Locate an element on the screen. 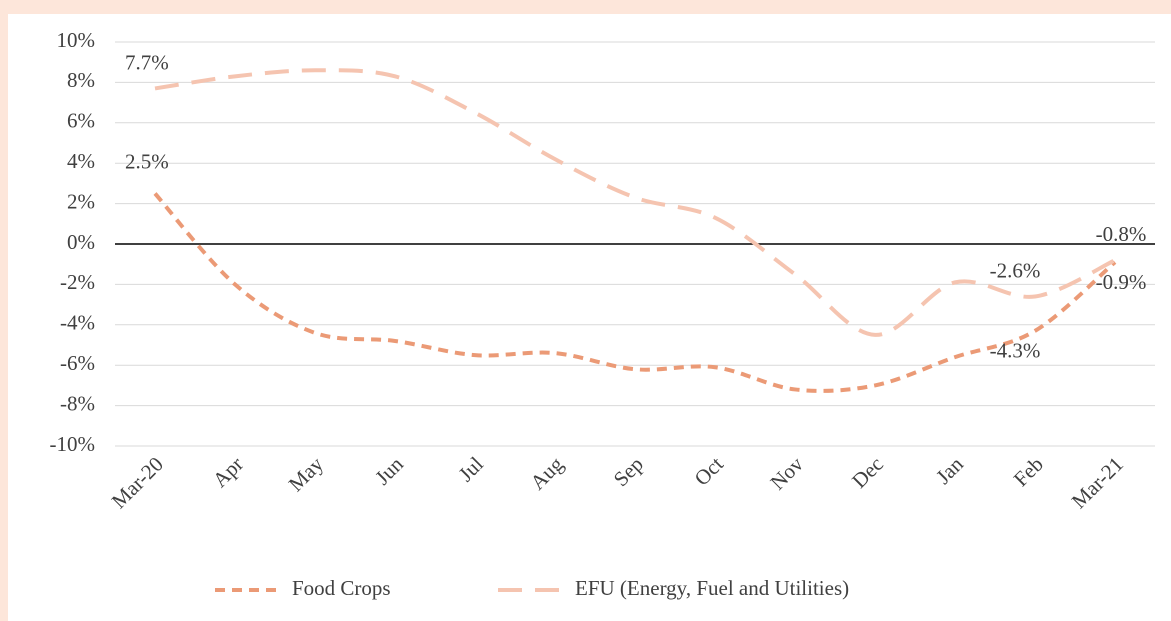 This screenshot has width=1171, height=621. y-tick-label: -8% is located at coordinates (77, 403).